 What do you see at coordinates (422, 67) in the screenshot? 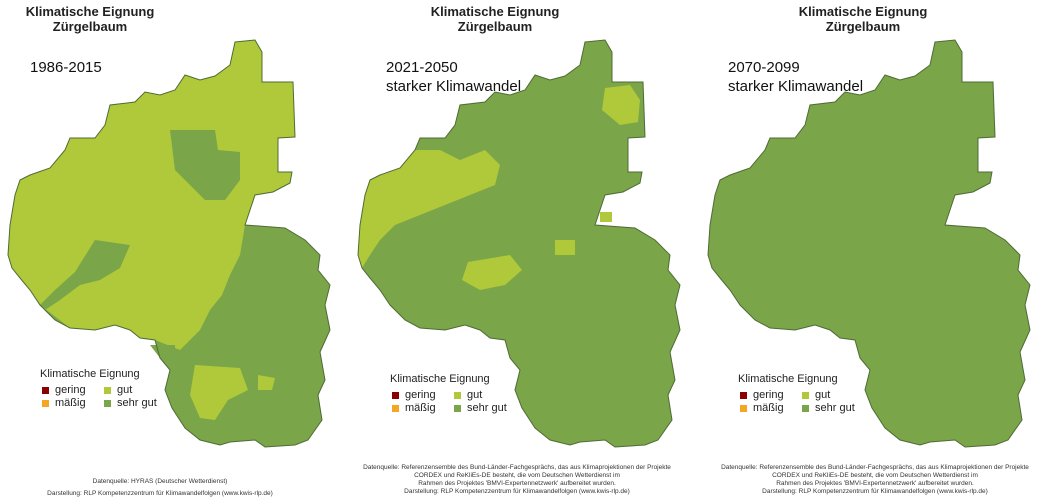
I see `period-line-1: 2021-2050` at bounding box center [422, 67].